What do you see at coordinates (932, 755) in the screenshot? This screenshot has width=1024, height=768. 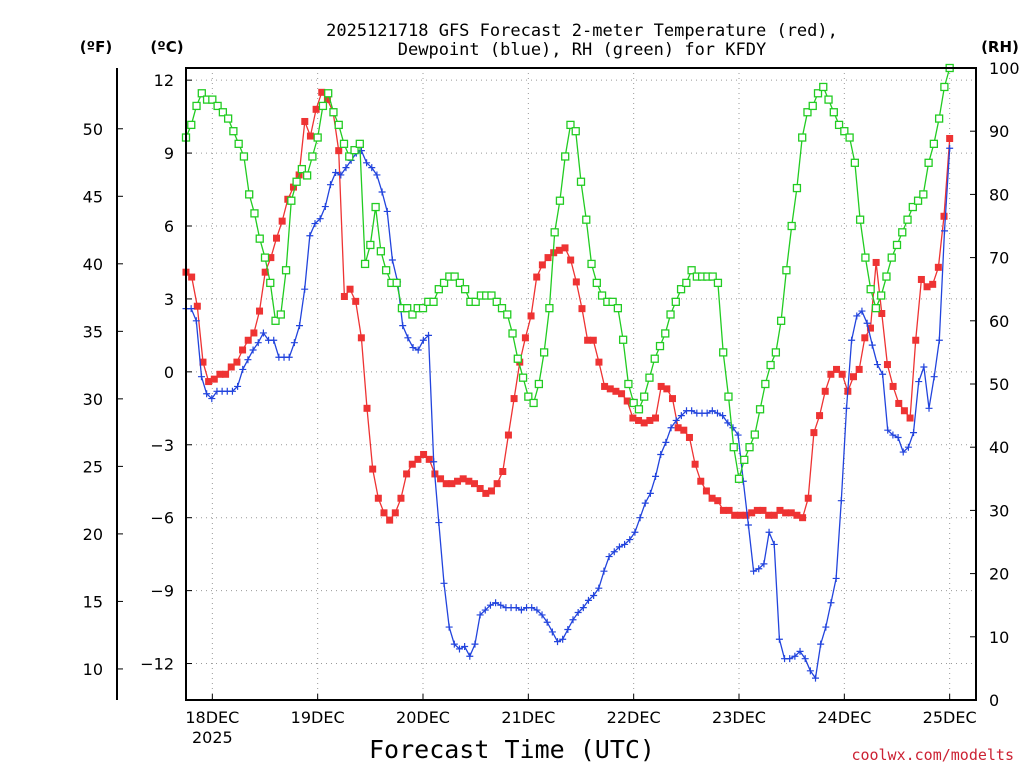 I see `source-credit: coolwx.com/modelts` at bounding box center [932, 755].